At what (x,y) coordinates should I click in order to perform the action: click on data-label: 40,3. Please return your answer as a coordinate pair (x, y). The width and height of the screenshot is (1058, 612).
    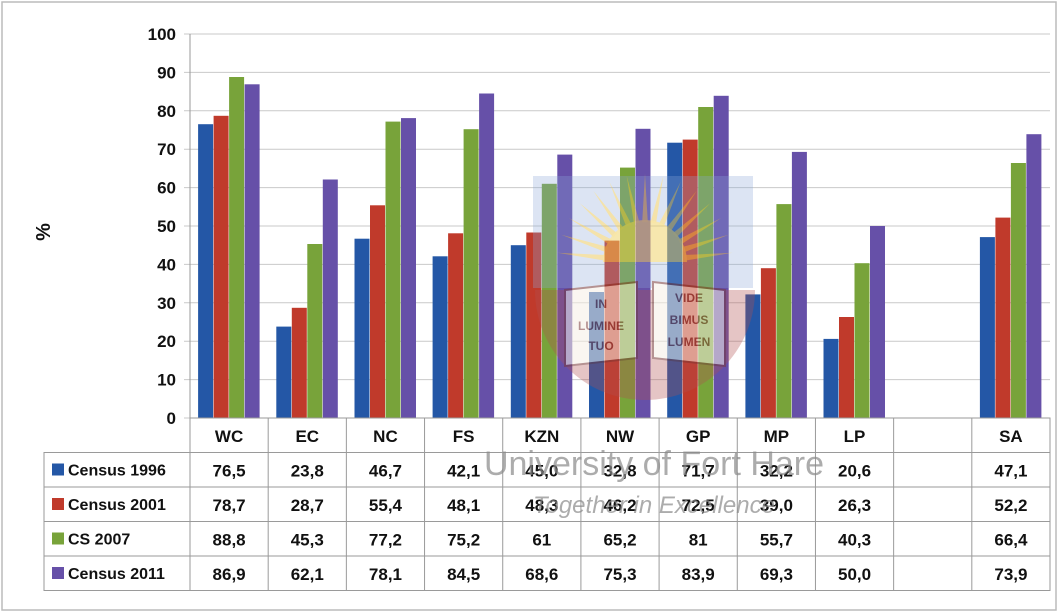
    Looking at the image, I should click on (854, 540).